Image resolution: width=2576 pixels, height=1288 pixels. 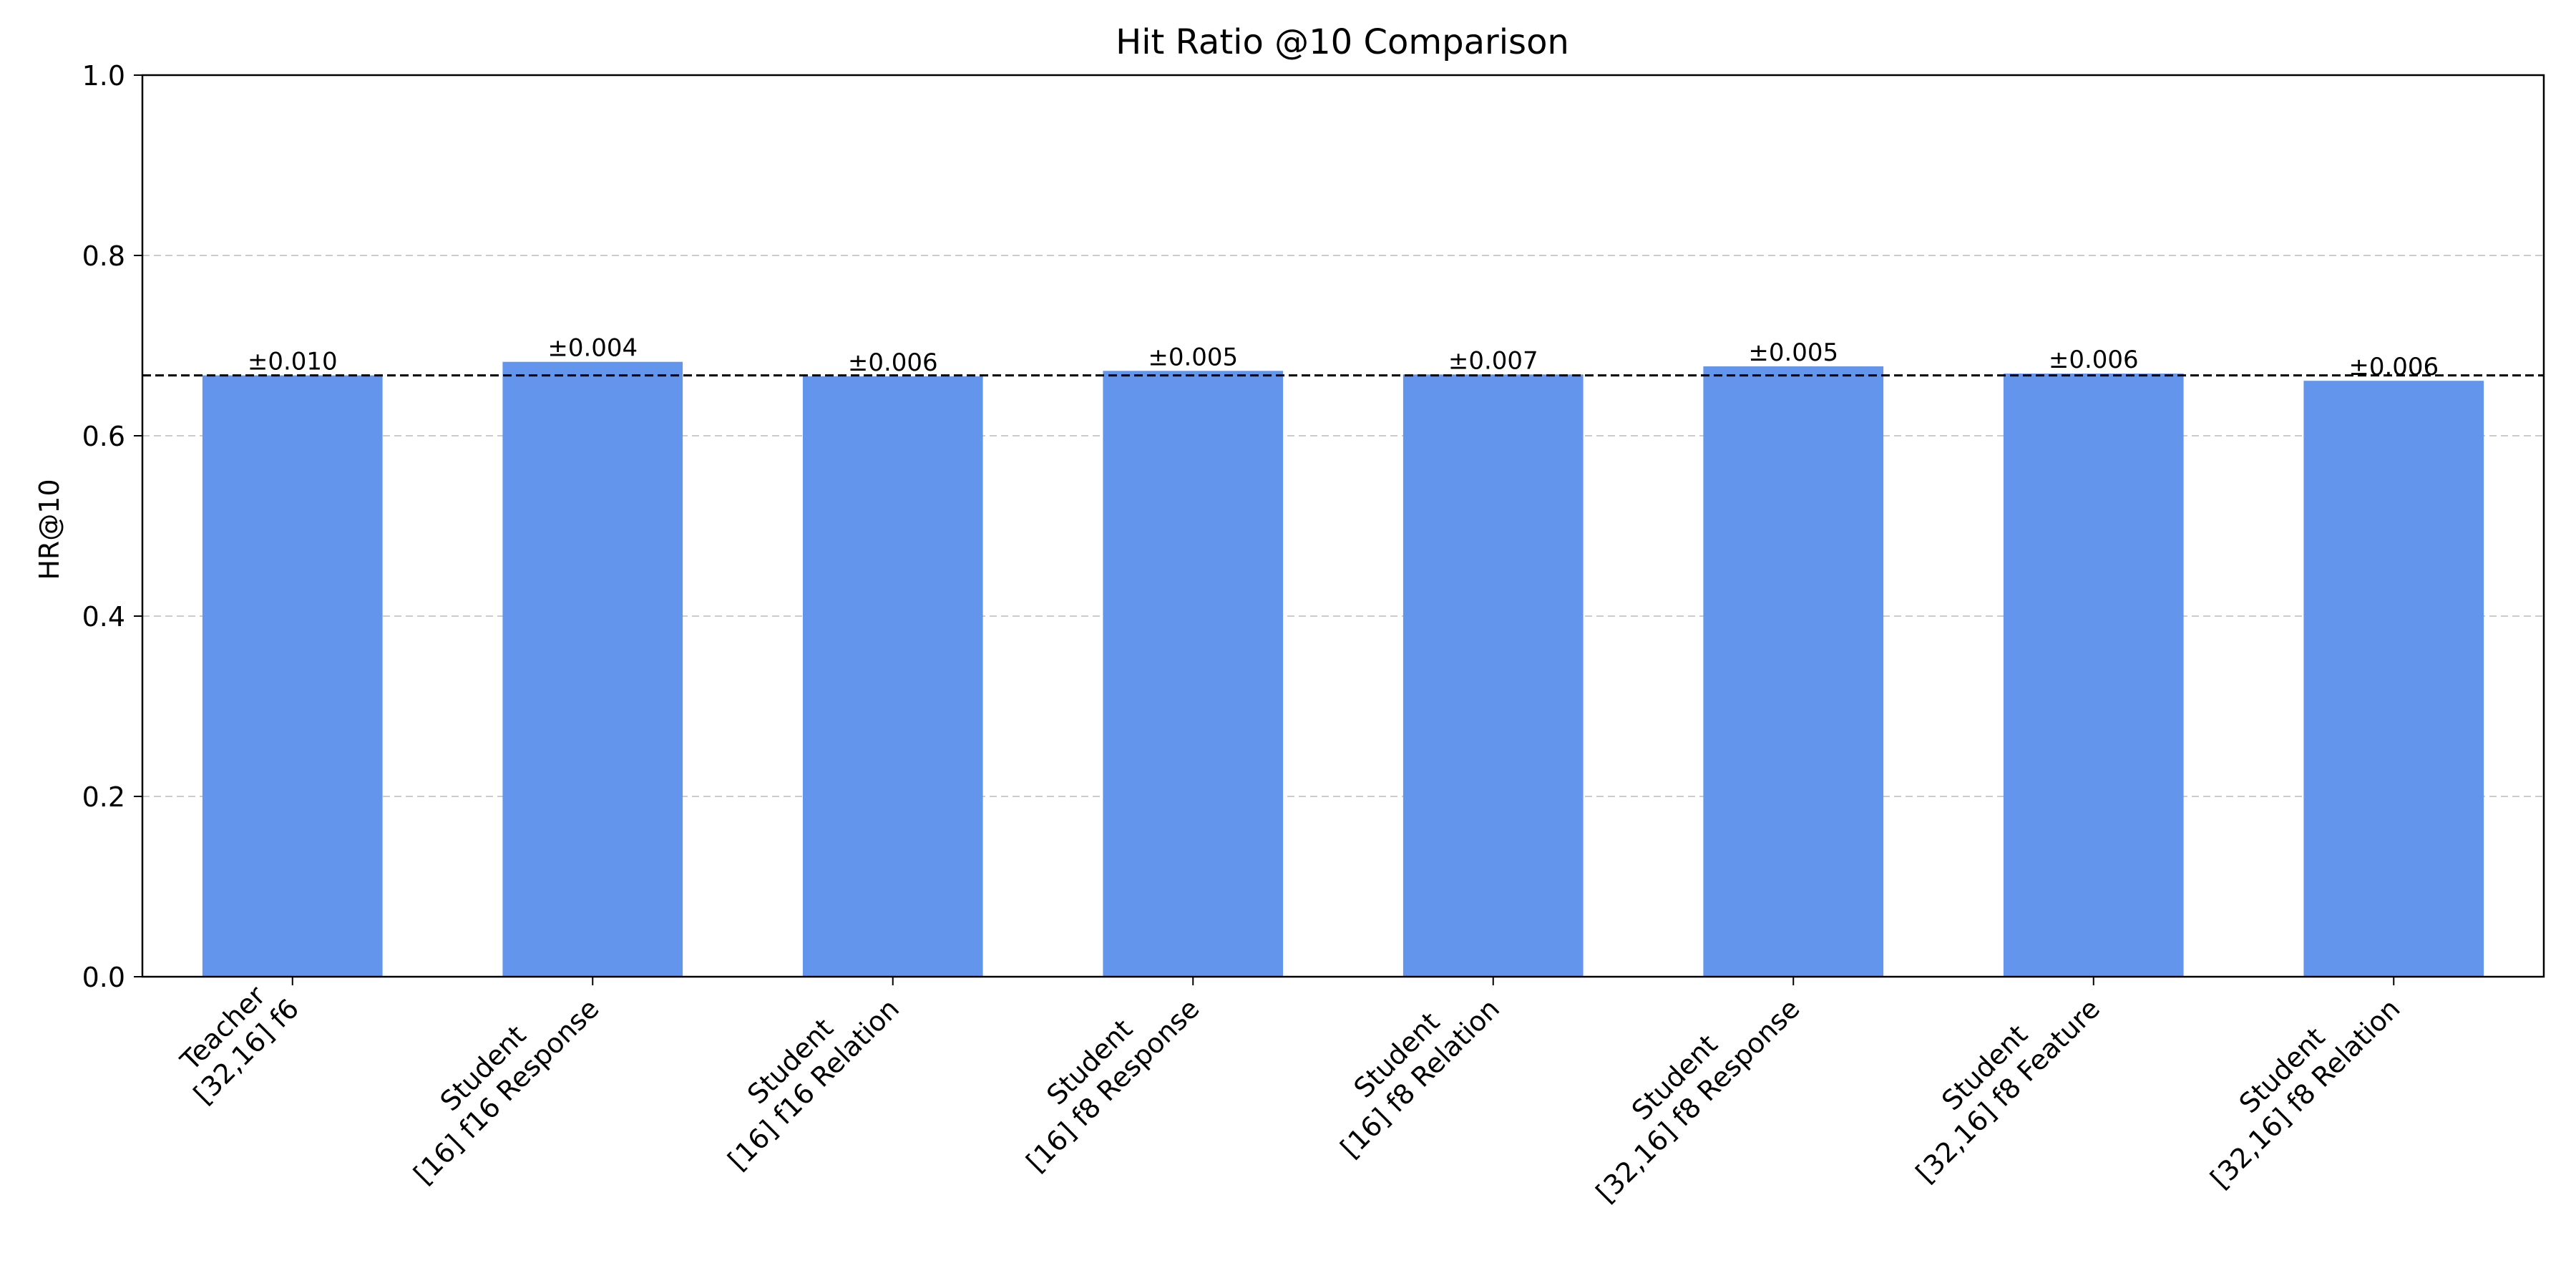 I want to click on y-tick-label: 1.0, so click(x=103, y=76).